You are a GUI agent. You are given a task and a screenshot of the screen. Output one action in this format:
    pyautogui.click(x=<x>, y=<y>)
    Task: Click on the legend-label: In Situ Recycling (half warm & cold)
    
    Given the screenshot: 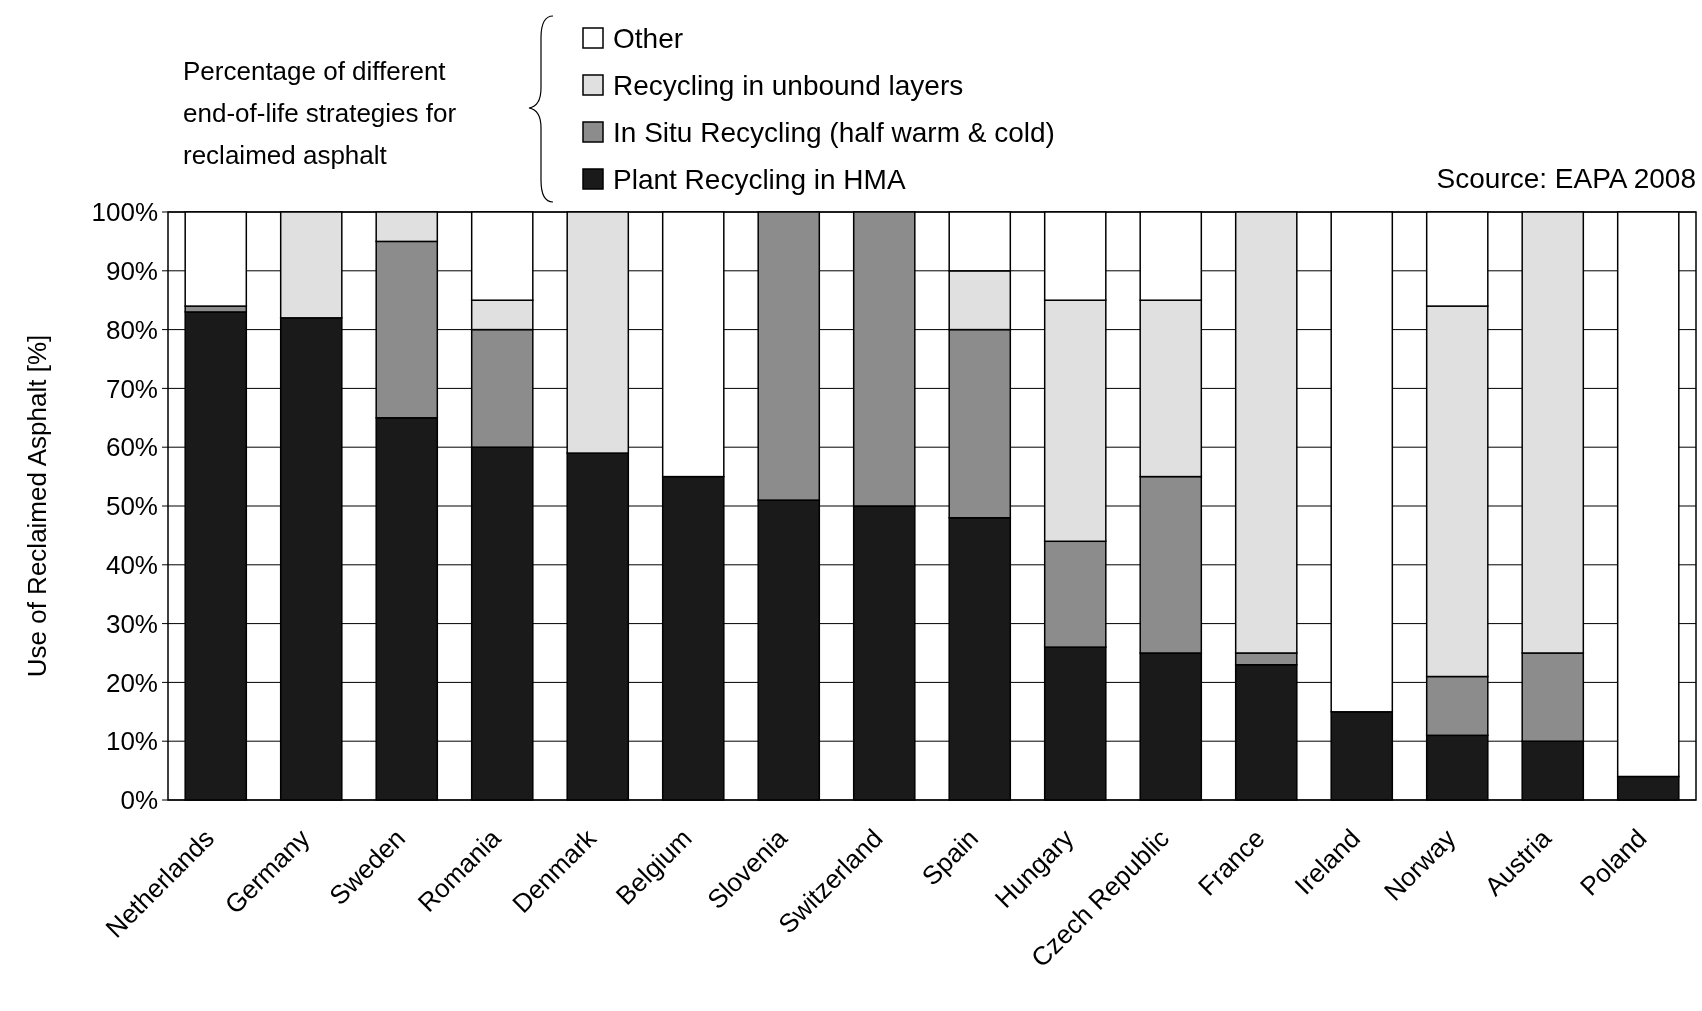 What is the action you would take?
    pyautogui.click(x=834, y=132)
    